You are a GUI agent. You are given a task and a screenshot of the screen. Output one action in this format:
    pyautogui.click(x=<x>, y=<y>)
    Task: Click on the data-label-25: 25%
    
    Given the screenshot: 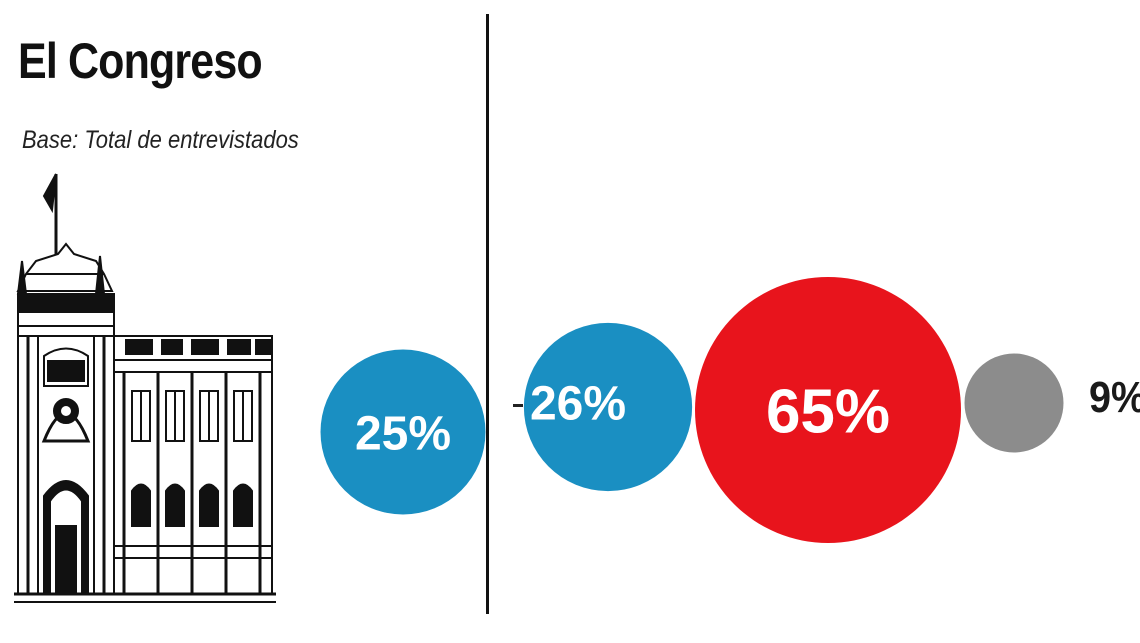 What is the action you would take?
    pyautogui.click(x=403, y=433)
    